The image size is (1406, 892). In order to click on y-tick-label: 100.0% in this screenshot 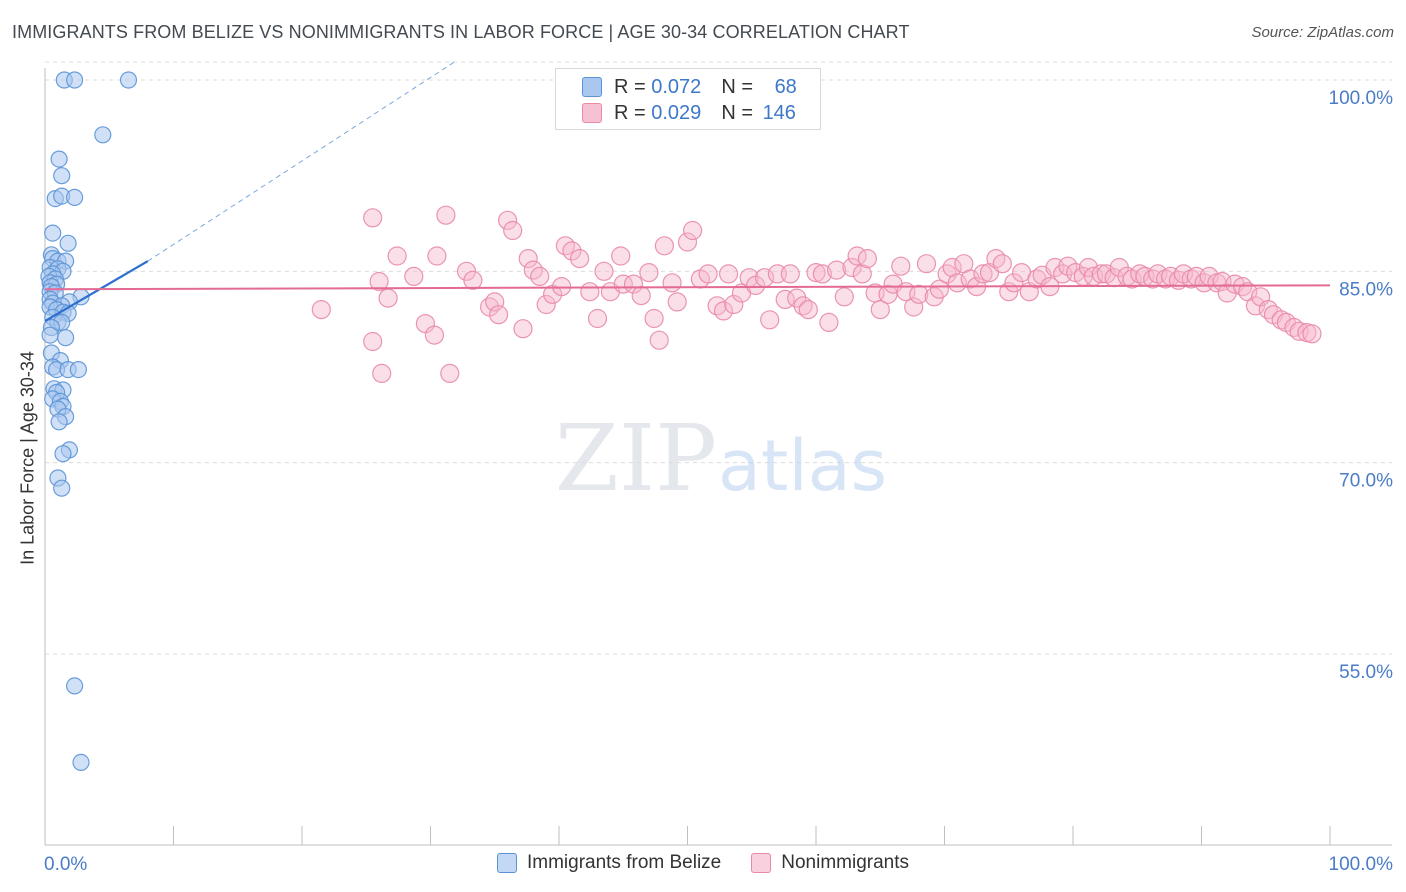, I will do `click(1361, 98)`.